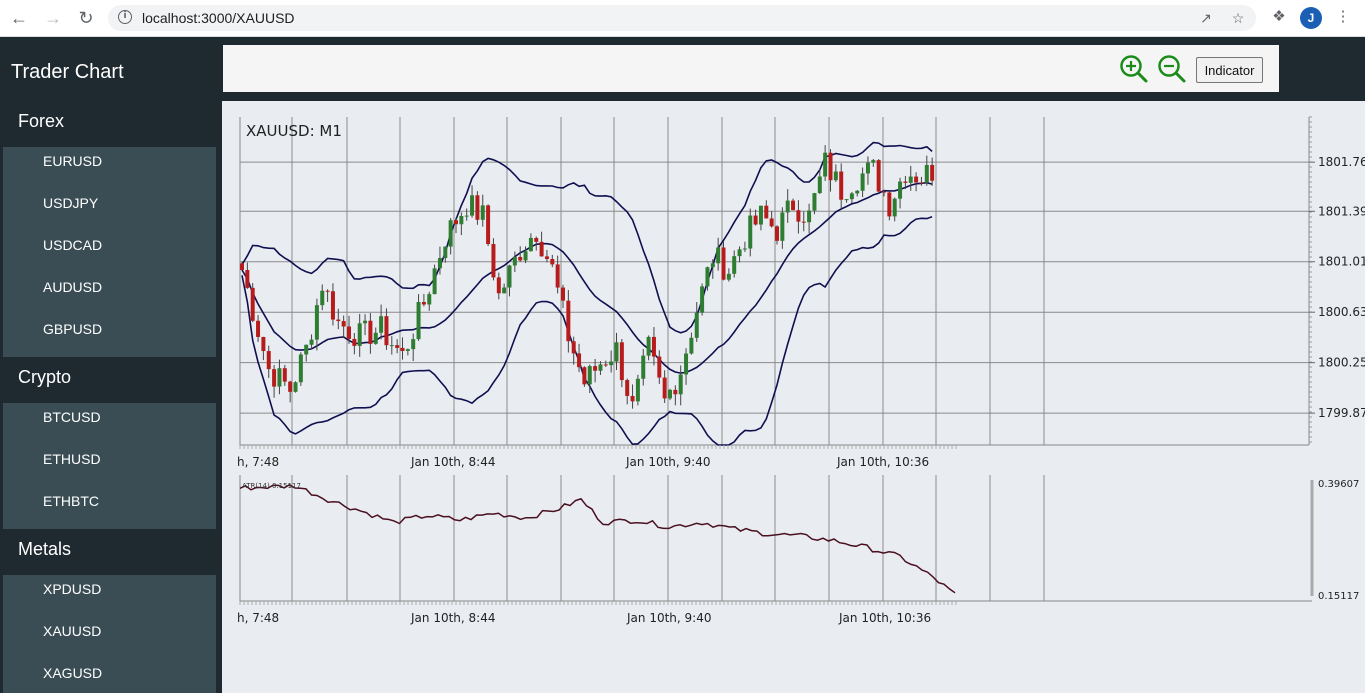 The image size is (1365, 693). I want to click on reload-icon: ↻, so click(86, 18).